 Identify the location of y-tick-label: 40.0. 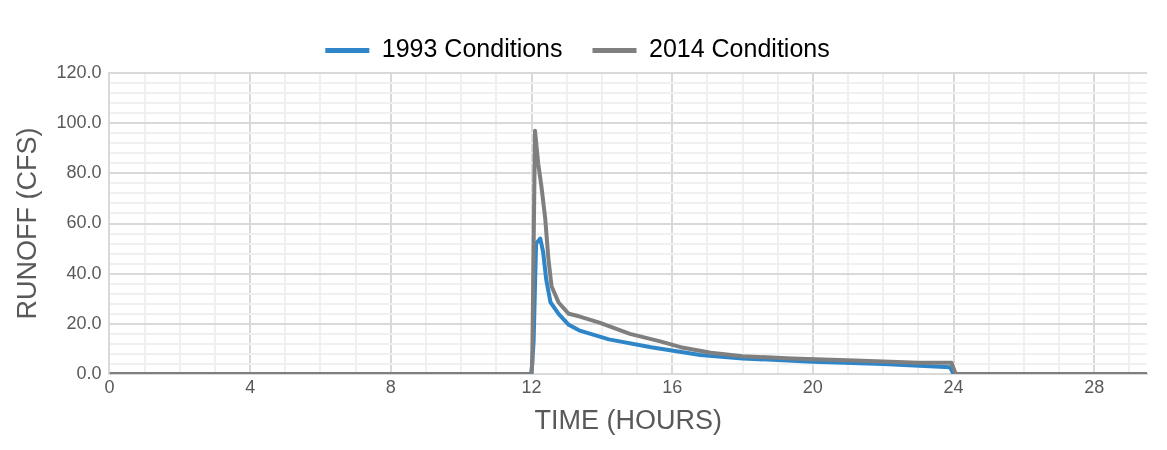
(84, 272).